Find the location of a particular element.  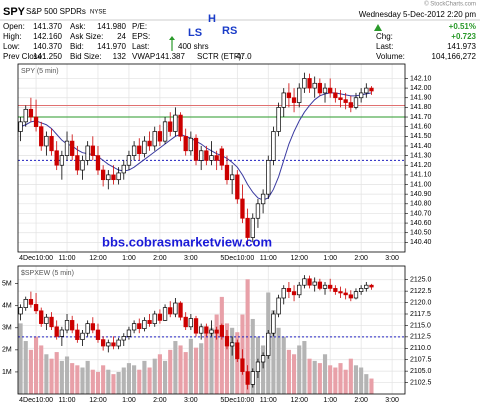

quote-value: 140.370 is located at coordinates (47, 46).